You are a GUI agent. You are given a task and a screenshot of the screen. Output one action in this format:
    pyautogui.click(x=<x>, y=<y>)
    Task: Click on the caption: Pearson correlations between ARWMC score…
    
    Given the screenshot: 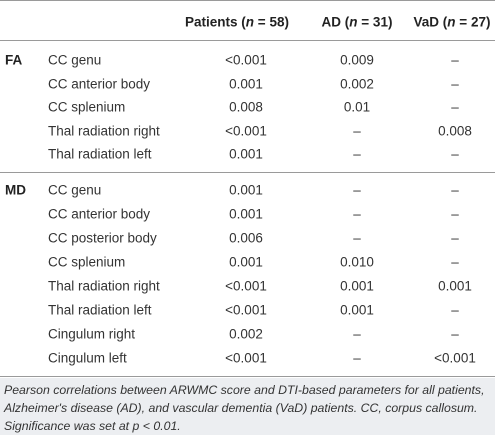 What is the action you would take?
    pyautogui.click(x=247, y=406)
    